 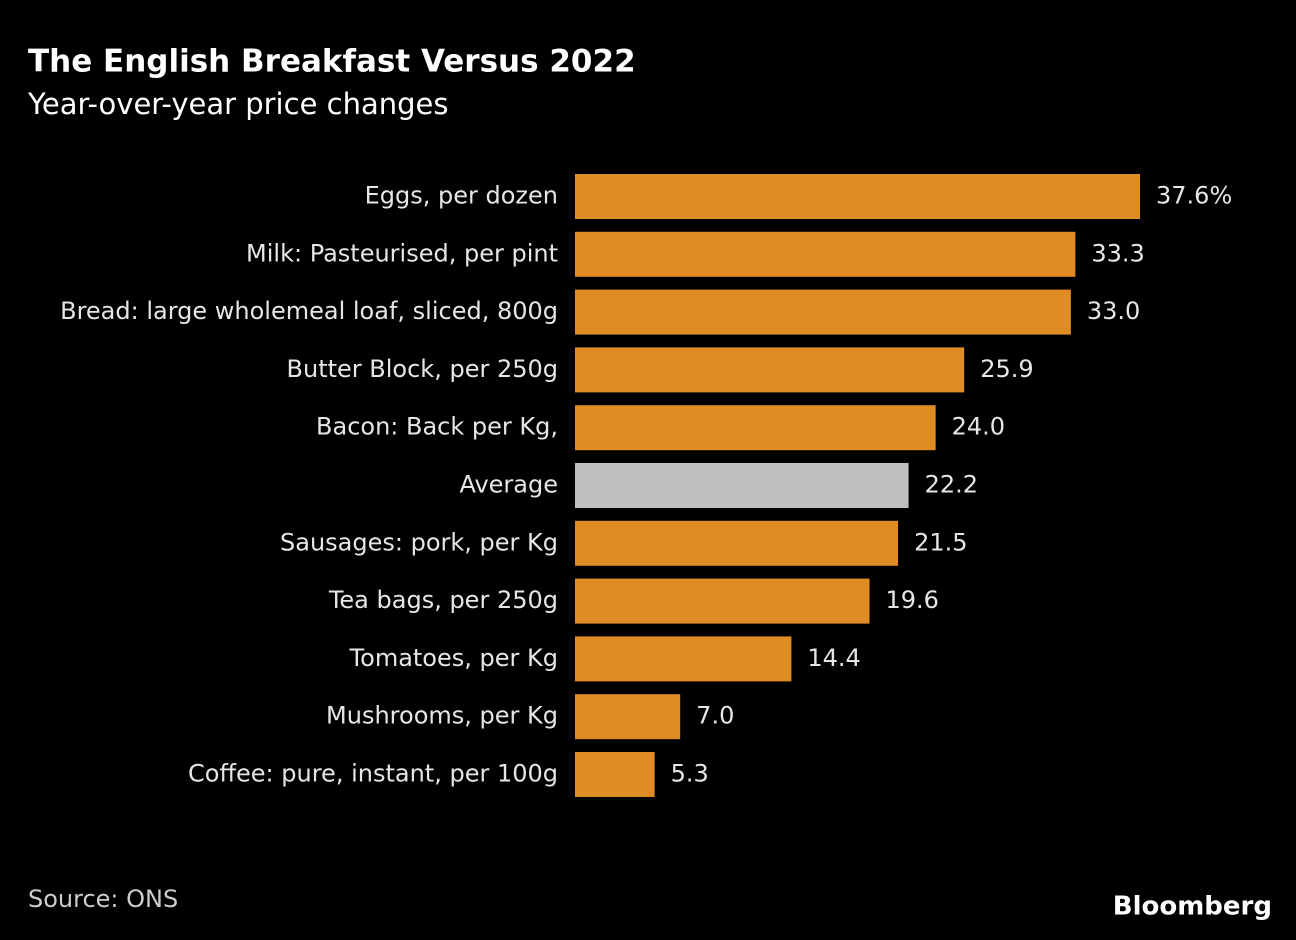 What do you see at coordinates (437, 427) in the screenshot?
I see `category-label: Bacon: Back per Kg,` at bounding box center [437, 427].